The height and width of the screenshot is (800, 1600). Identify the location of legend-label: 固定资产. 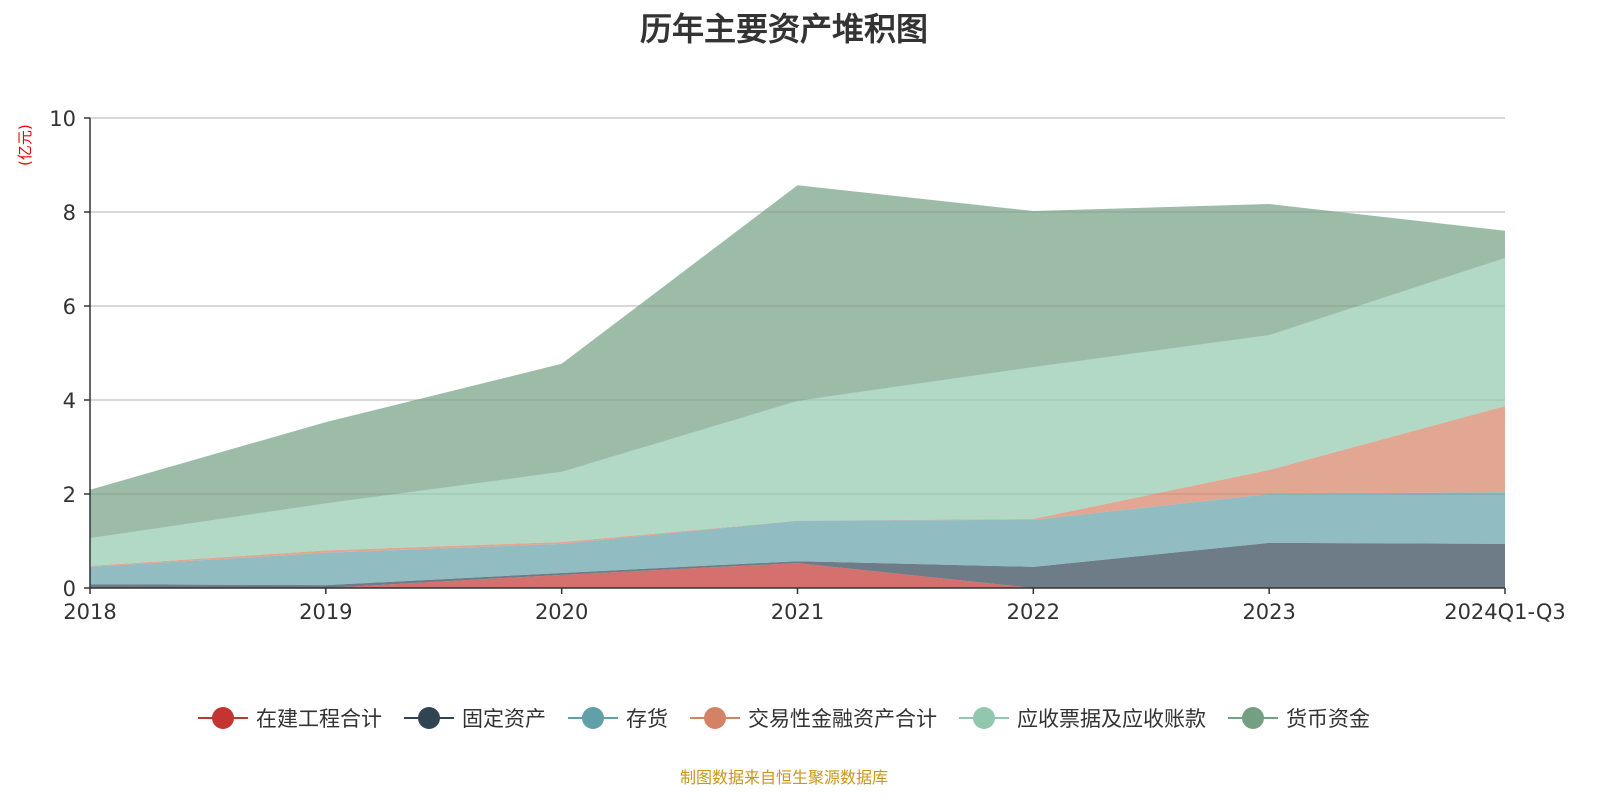
(504, 719).